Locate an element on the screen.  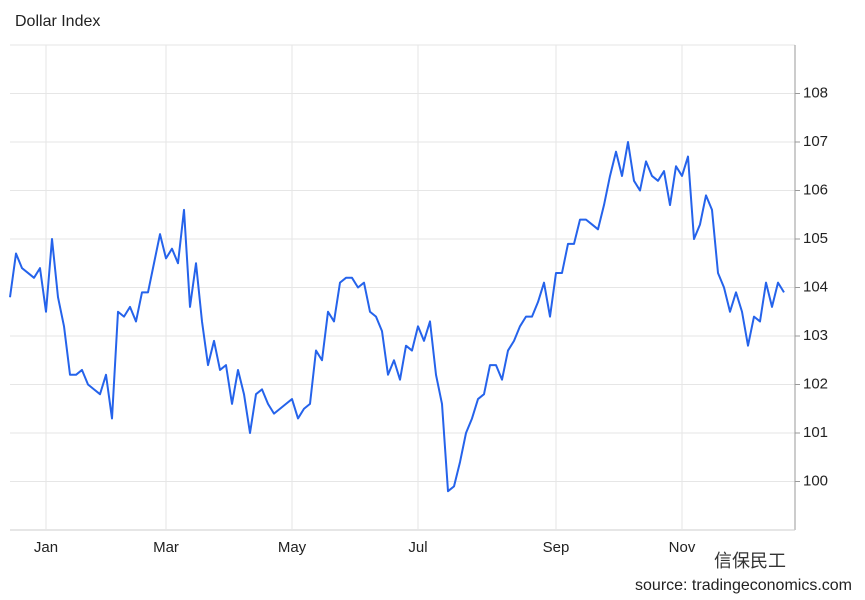
y-tick-label: 107 is located at coordinates (815, 141).